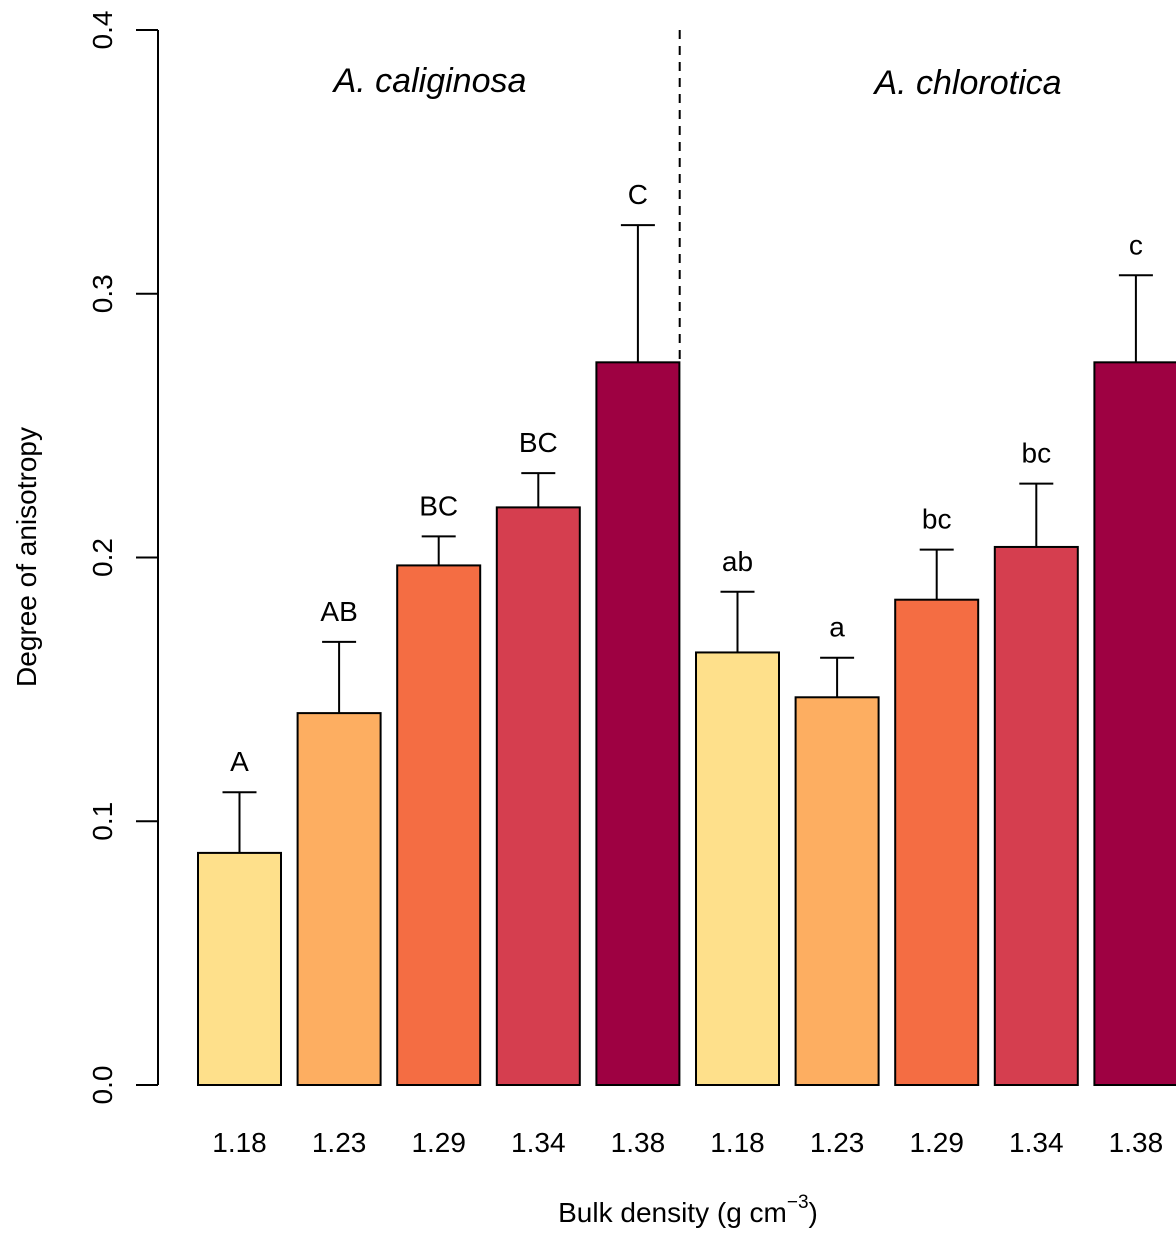  What do you see at coordinates (638, 1142) in the screenshot?
I see `x-tick-label-0-4: 1.38` at bounding box center [638, 1142].